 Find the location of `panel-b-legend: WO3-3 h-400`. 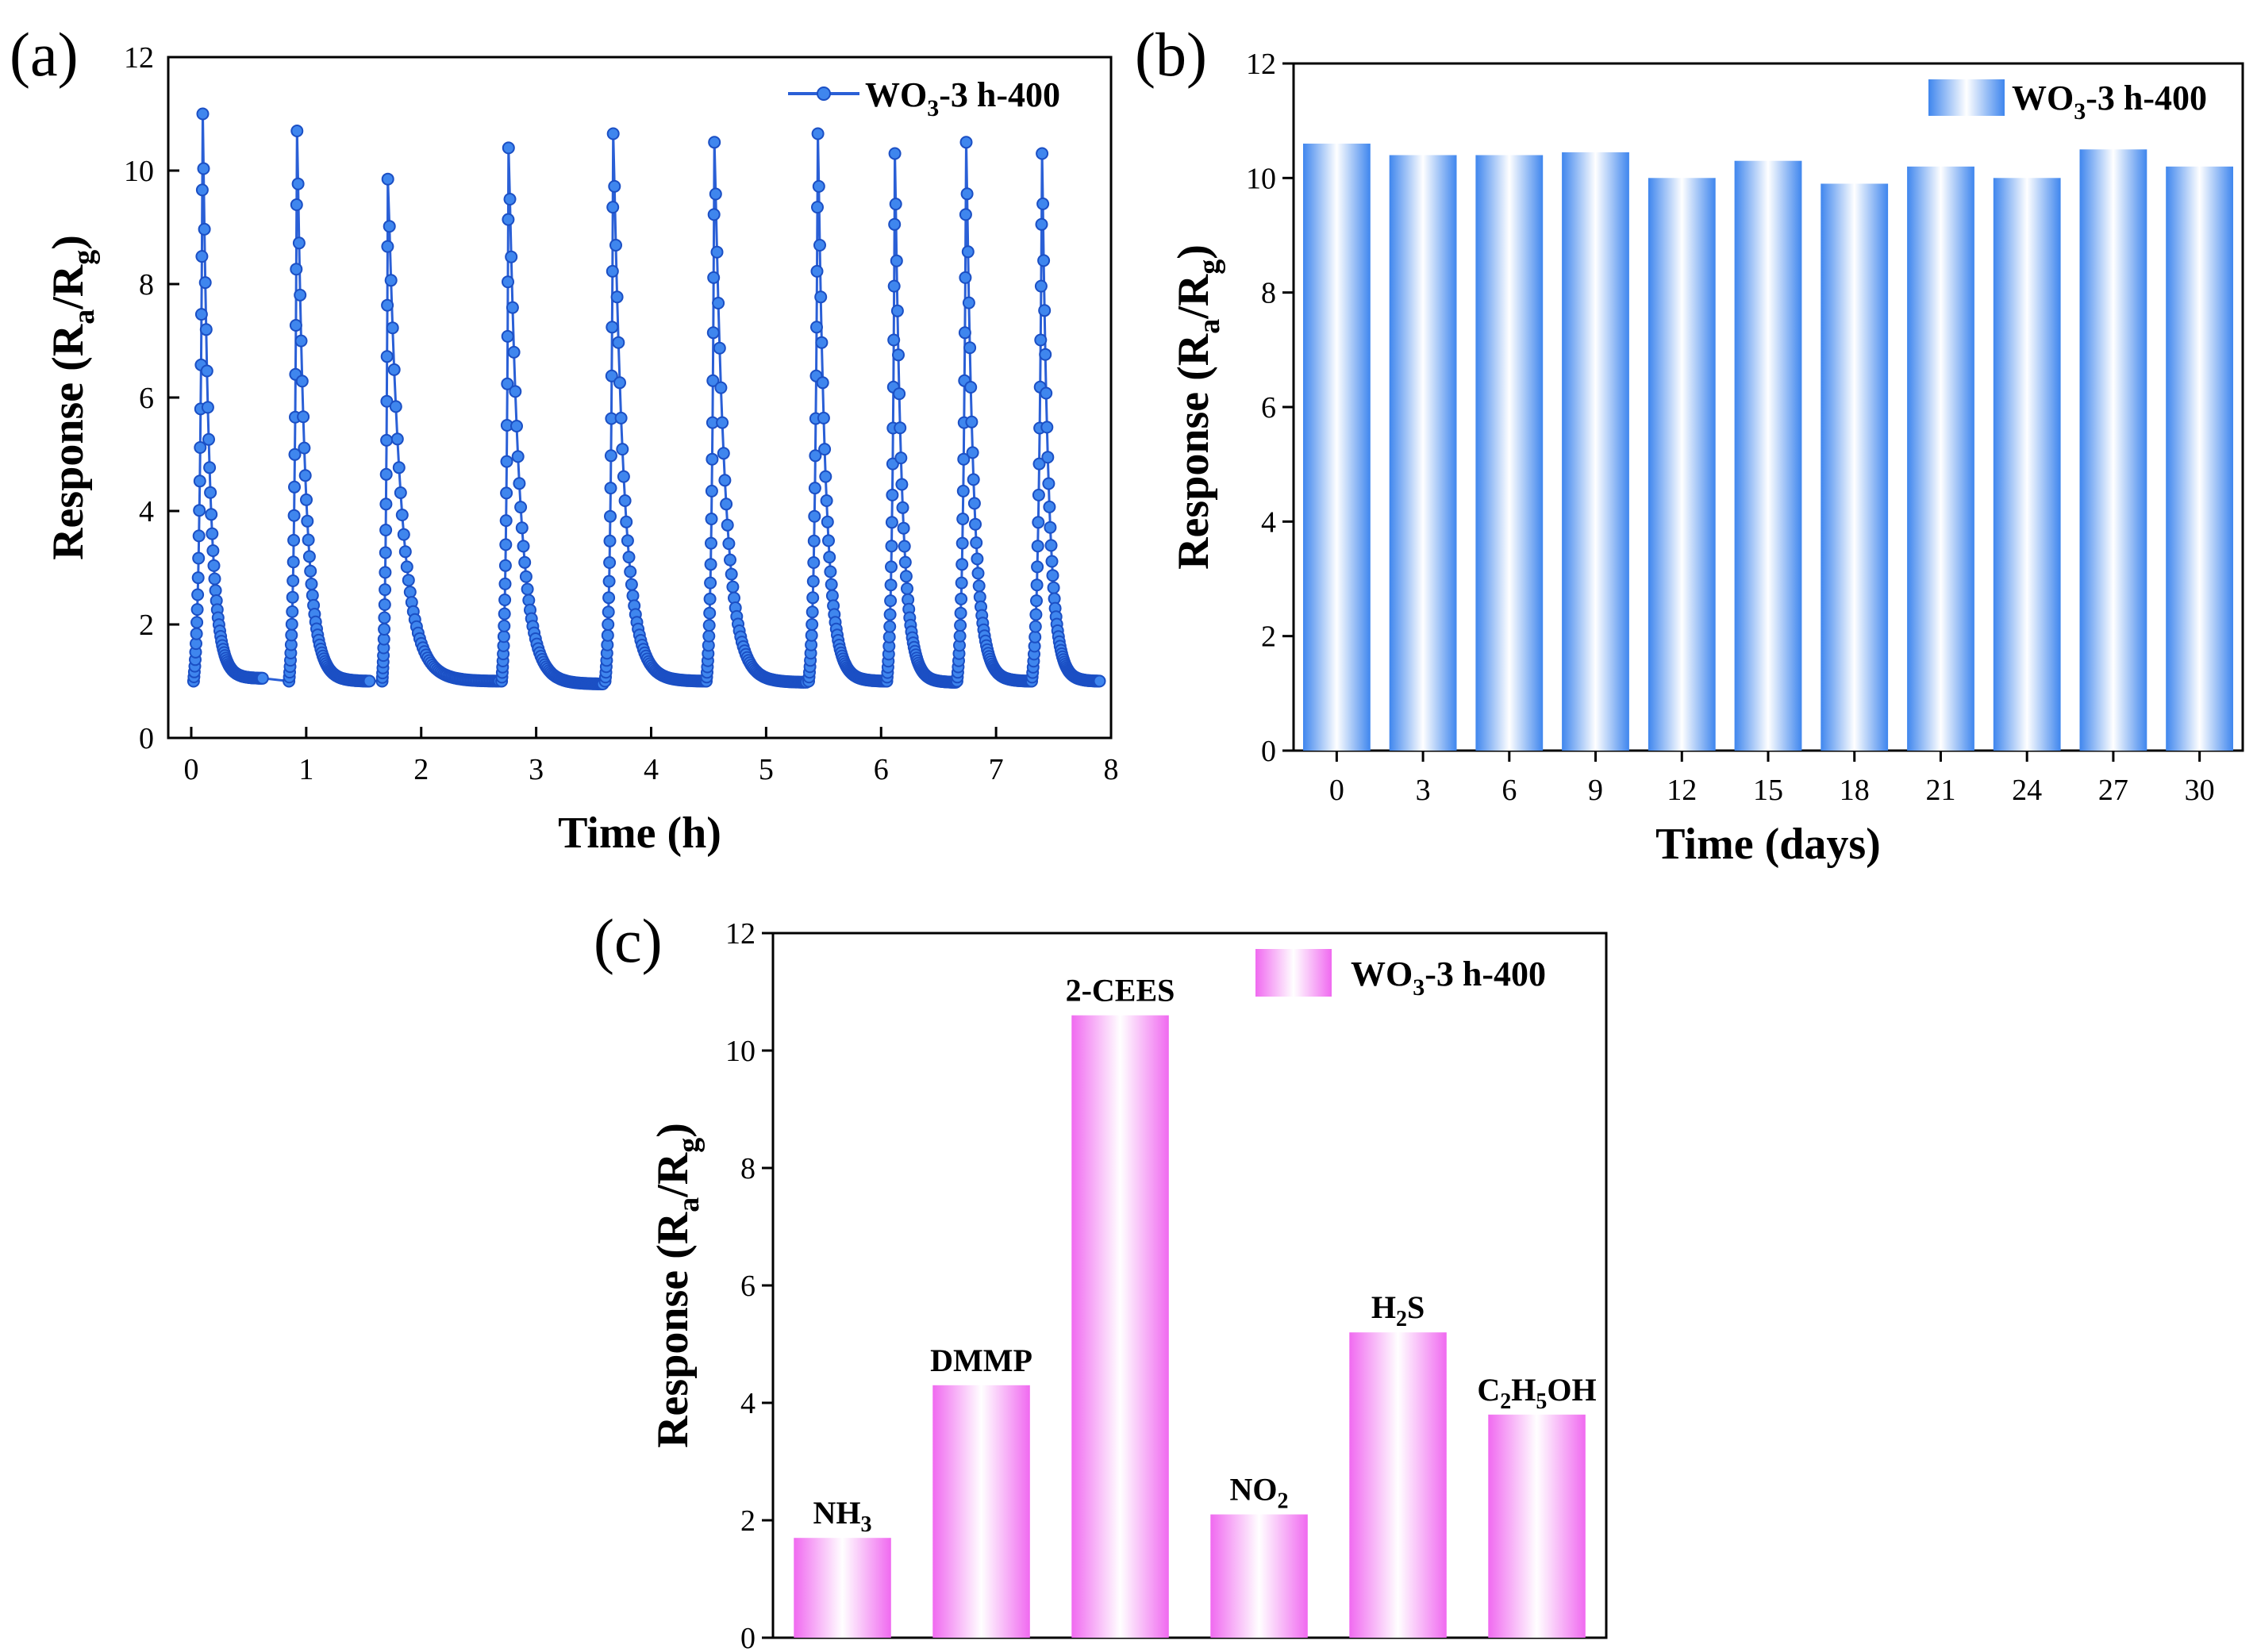

panel-b-legend: WO3-3 h-400 is located at coordinates (2067, 102).